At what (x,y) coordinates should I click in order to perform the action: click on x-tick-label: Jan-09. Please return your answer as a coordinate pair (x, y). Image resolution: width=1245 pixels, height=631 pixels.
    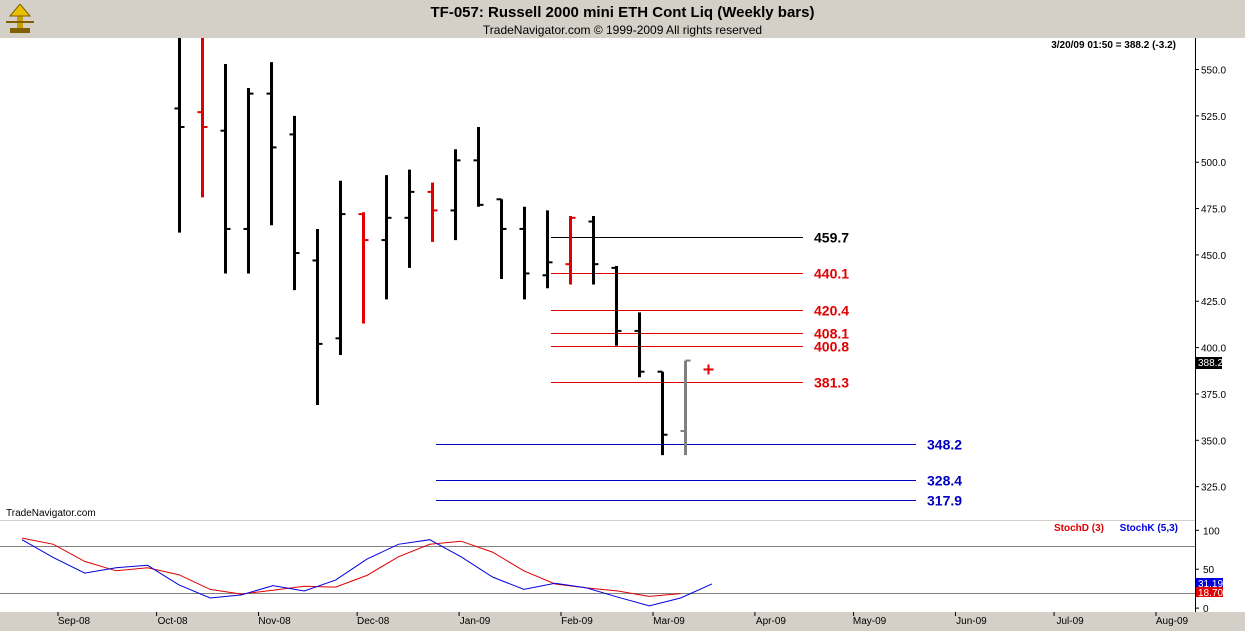
    Looking at the image, I should click on (475, 621).